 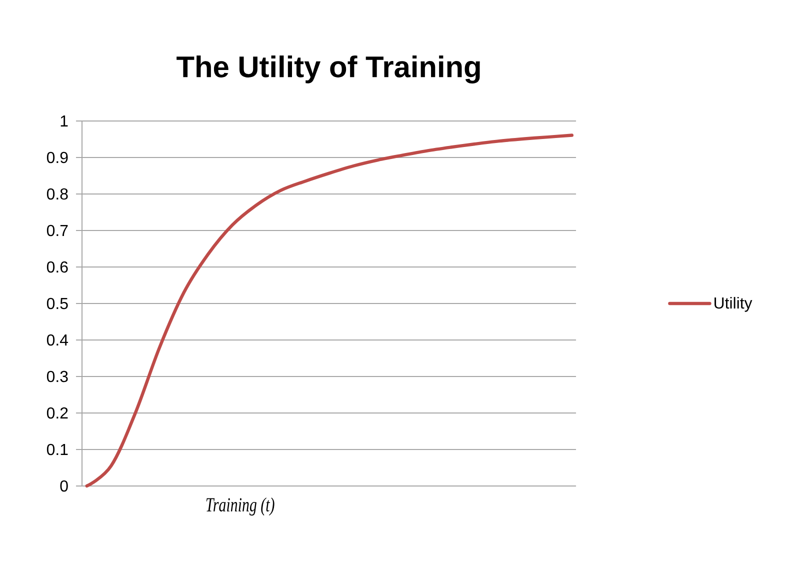 What do you see at coordinates (57, 194) in the screenshot?
I see `y-tick-label: 0.8` at bounding box center [57, 194].